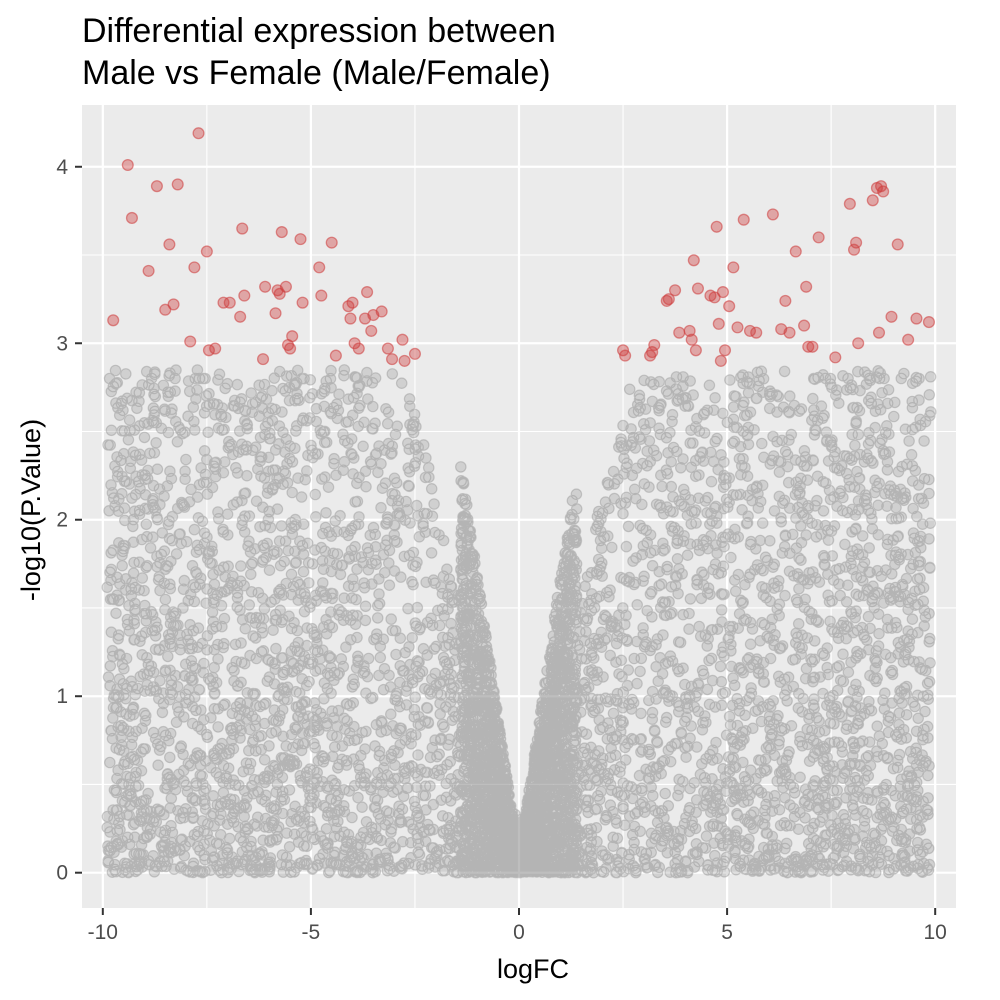  Describe the element at coordinates (519, 932) in the screenshot. I see `x-tick-label: 0` at that location.